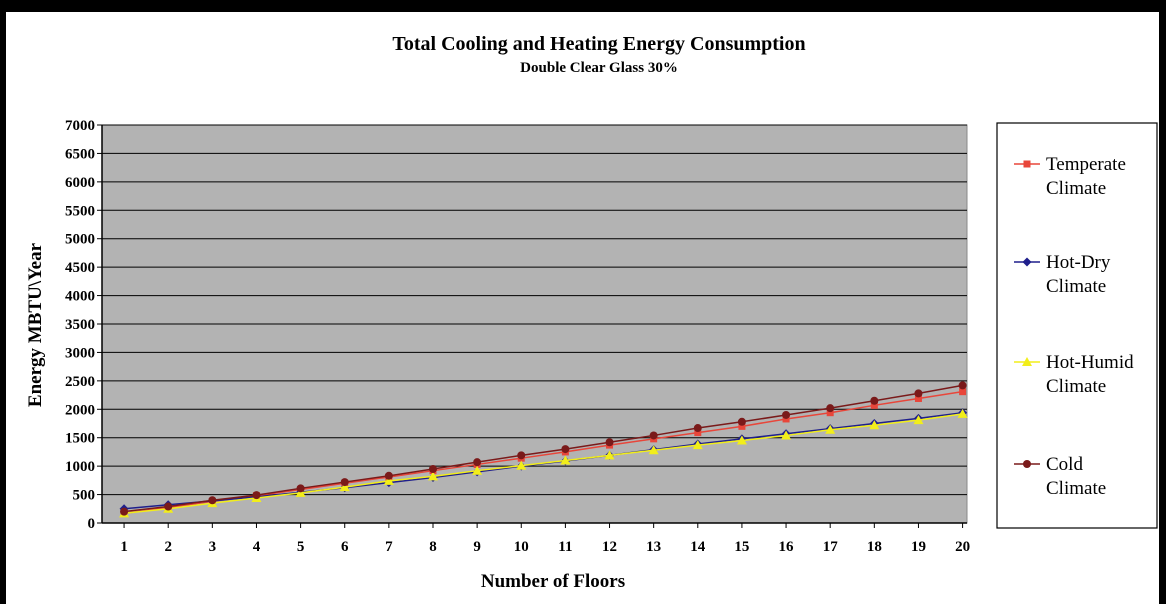 This screenshot has width=1166, height=604. What do you see at coordinates (521, 547) in the screenshot?
I see `x-tick-label: 10` at bounding box center [521, 547].